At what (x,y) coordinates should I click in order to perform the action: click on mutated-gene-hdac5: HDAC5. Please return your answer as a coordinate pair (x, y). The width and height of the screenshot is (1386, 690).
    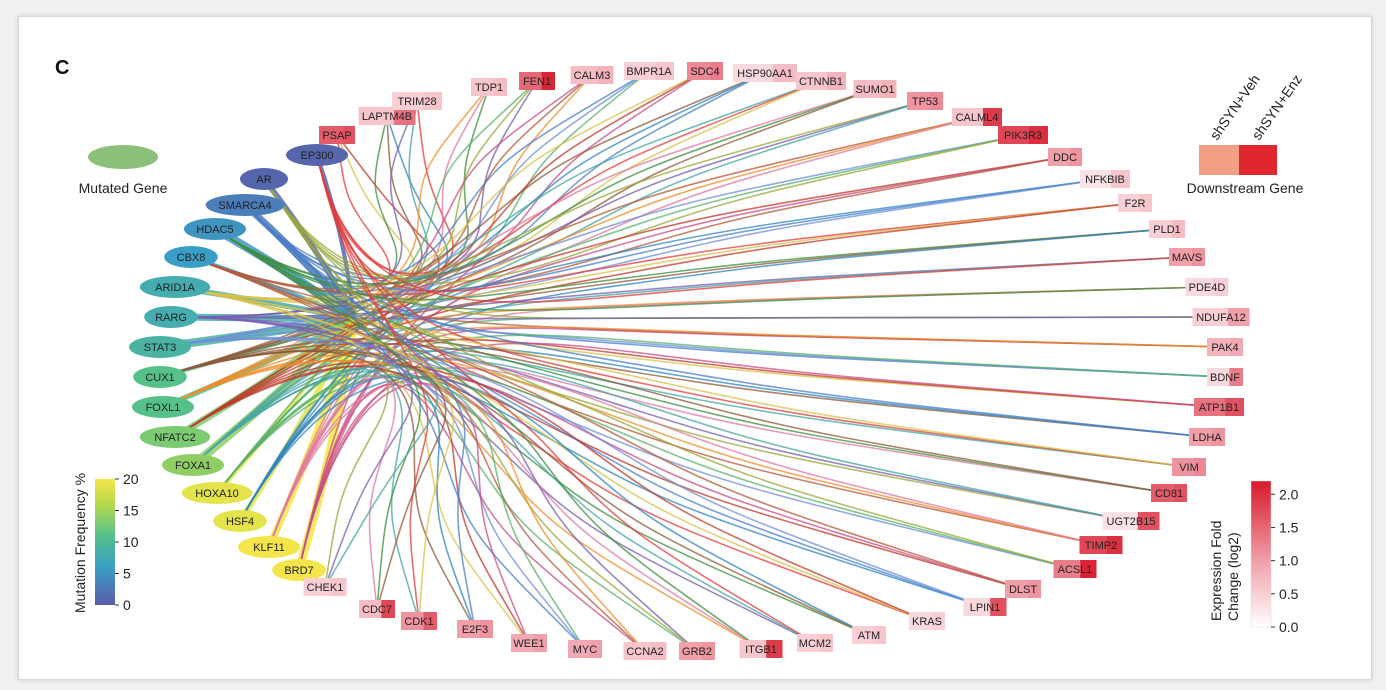
    Looking at the image, I should click on (215, 229).